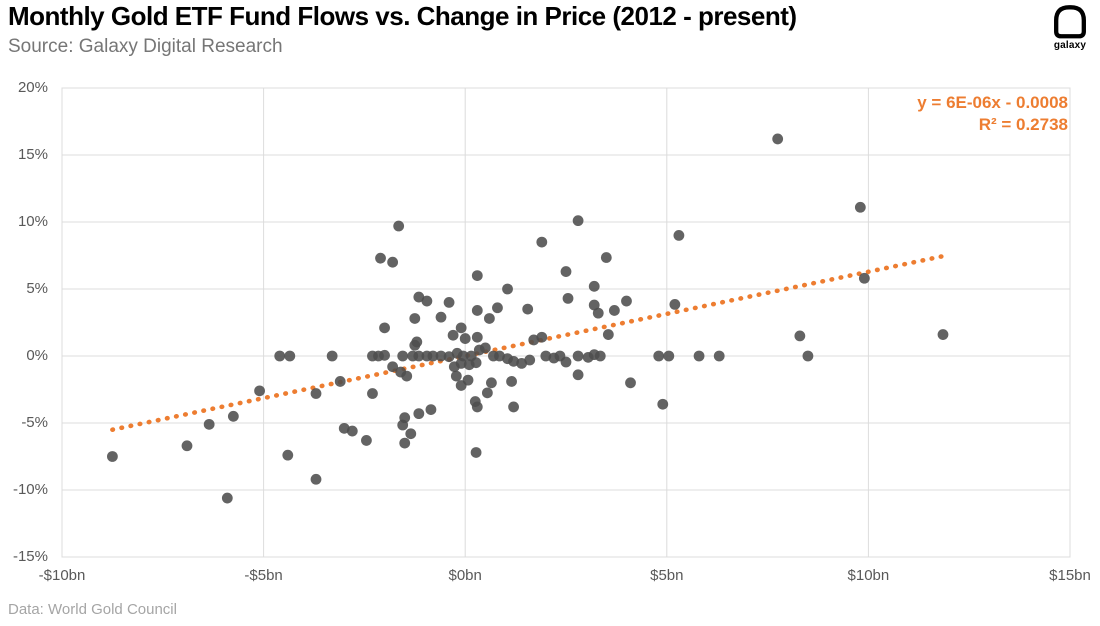 The height and width of the screenshot is (626, 1100). What do you see at coordinates (1070, 45) in the screenshot?
I see `galaxy-logo-label: galaxy` at bounding box center [1070, 45].